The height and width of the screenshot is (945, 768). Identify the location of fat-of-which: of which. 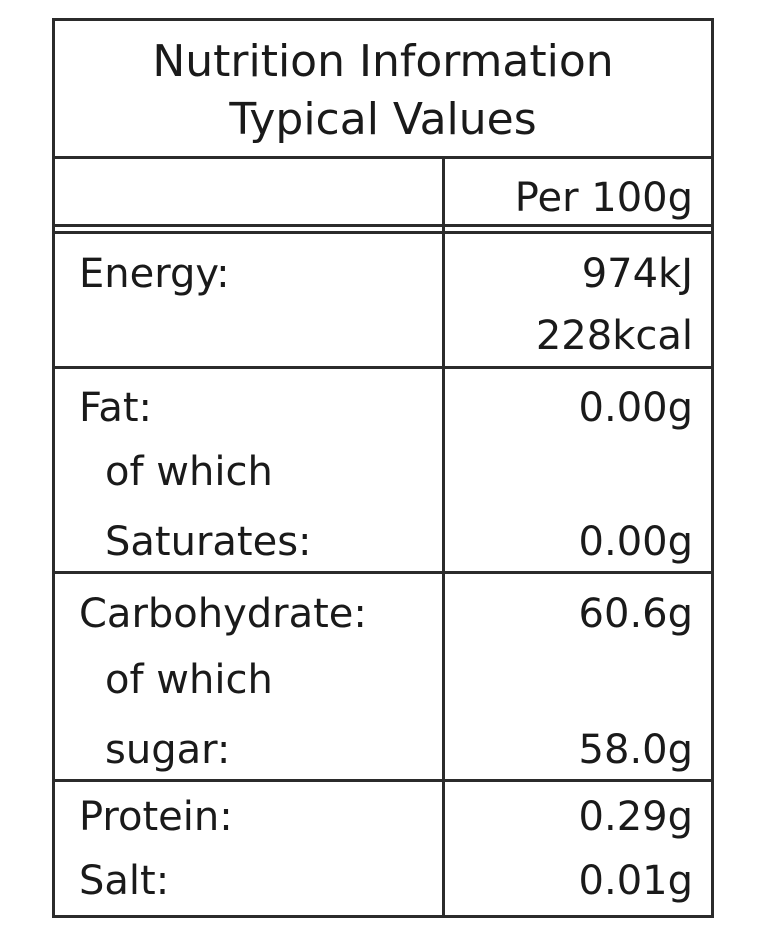
(189, 472).